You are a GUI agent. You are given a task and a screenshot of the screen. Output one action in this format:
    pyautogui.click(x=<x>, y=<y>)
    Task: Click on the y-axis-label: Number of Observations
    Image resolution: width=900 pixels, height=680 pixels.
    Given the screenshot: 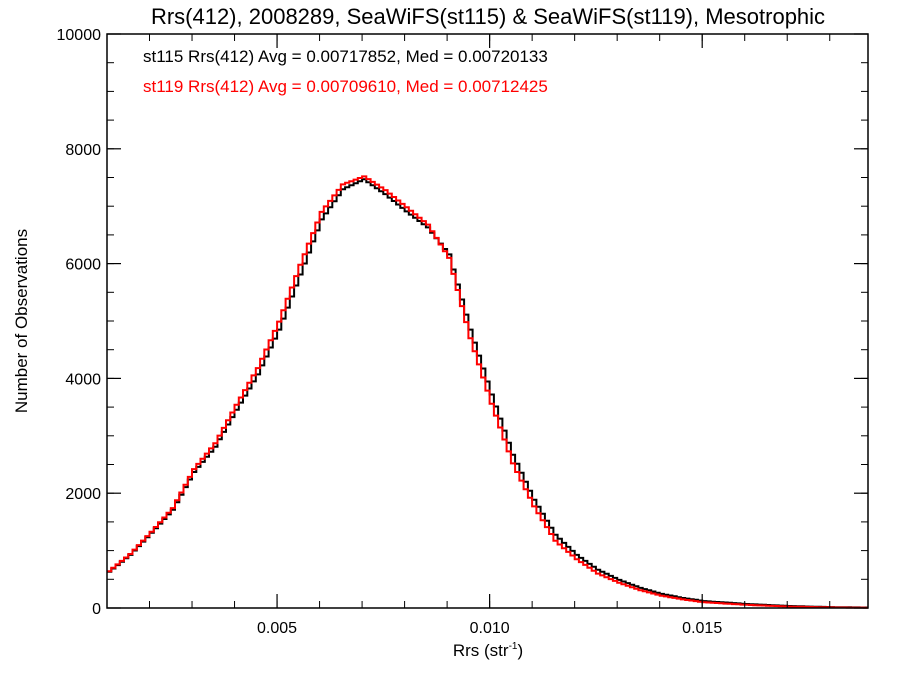 What is the action you would take?
    pyautogui.click(x=21, y=321)
    